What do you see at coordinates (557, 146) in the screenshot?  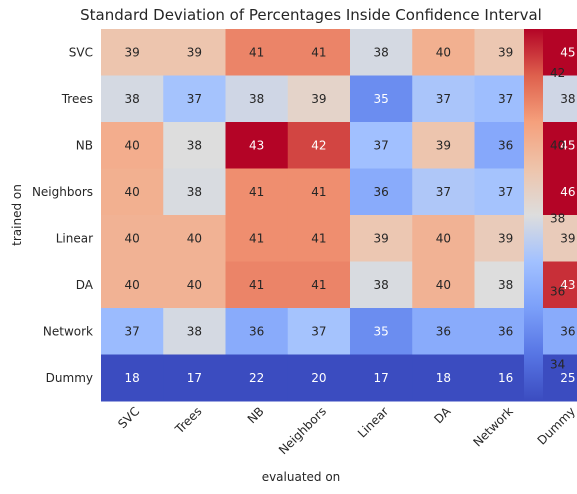 I see `colorbar-tick-label: 40` at bounding box center [557, 146].